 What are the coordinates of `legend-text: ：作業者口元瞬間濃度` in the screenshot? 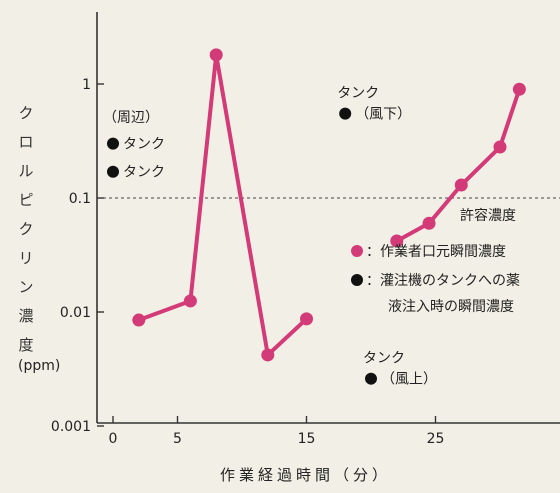 It's located at (436, 252).